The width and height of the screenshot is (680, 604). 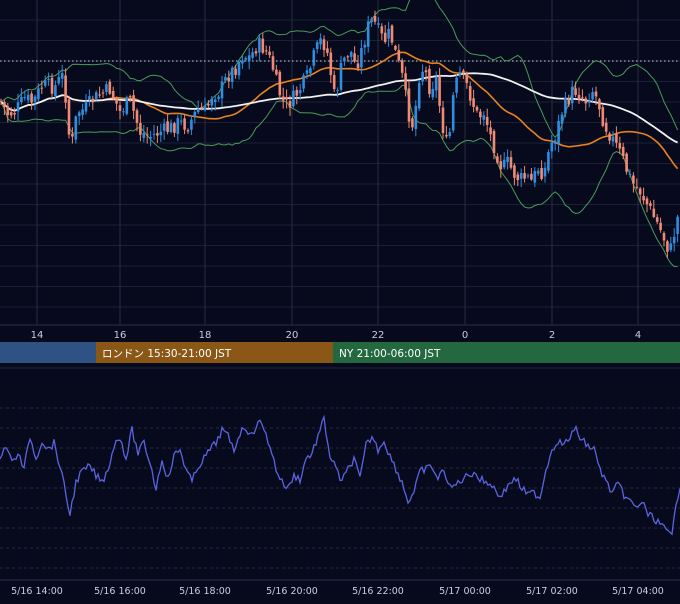 I want to click on session-band-label: NY 21:00-06:00 JST, so click(x=390, y=354).